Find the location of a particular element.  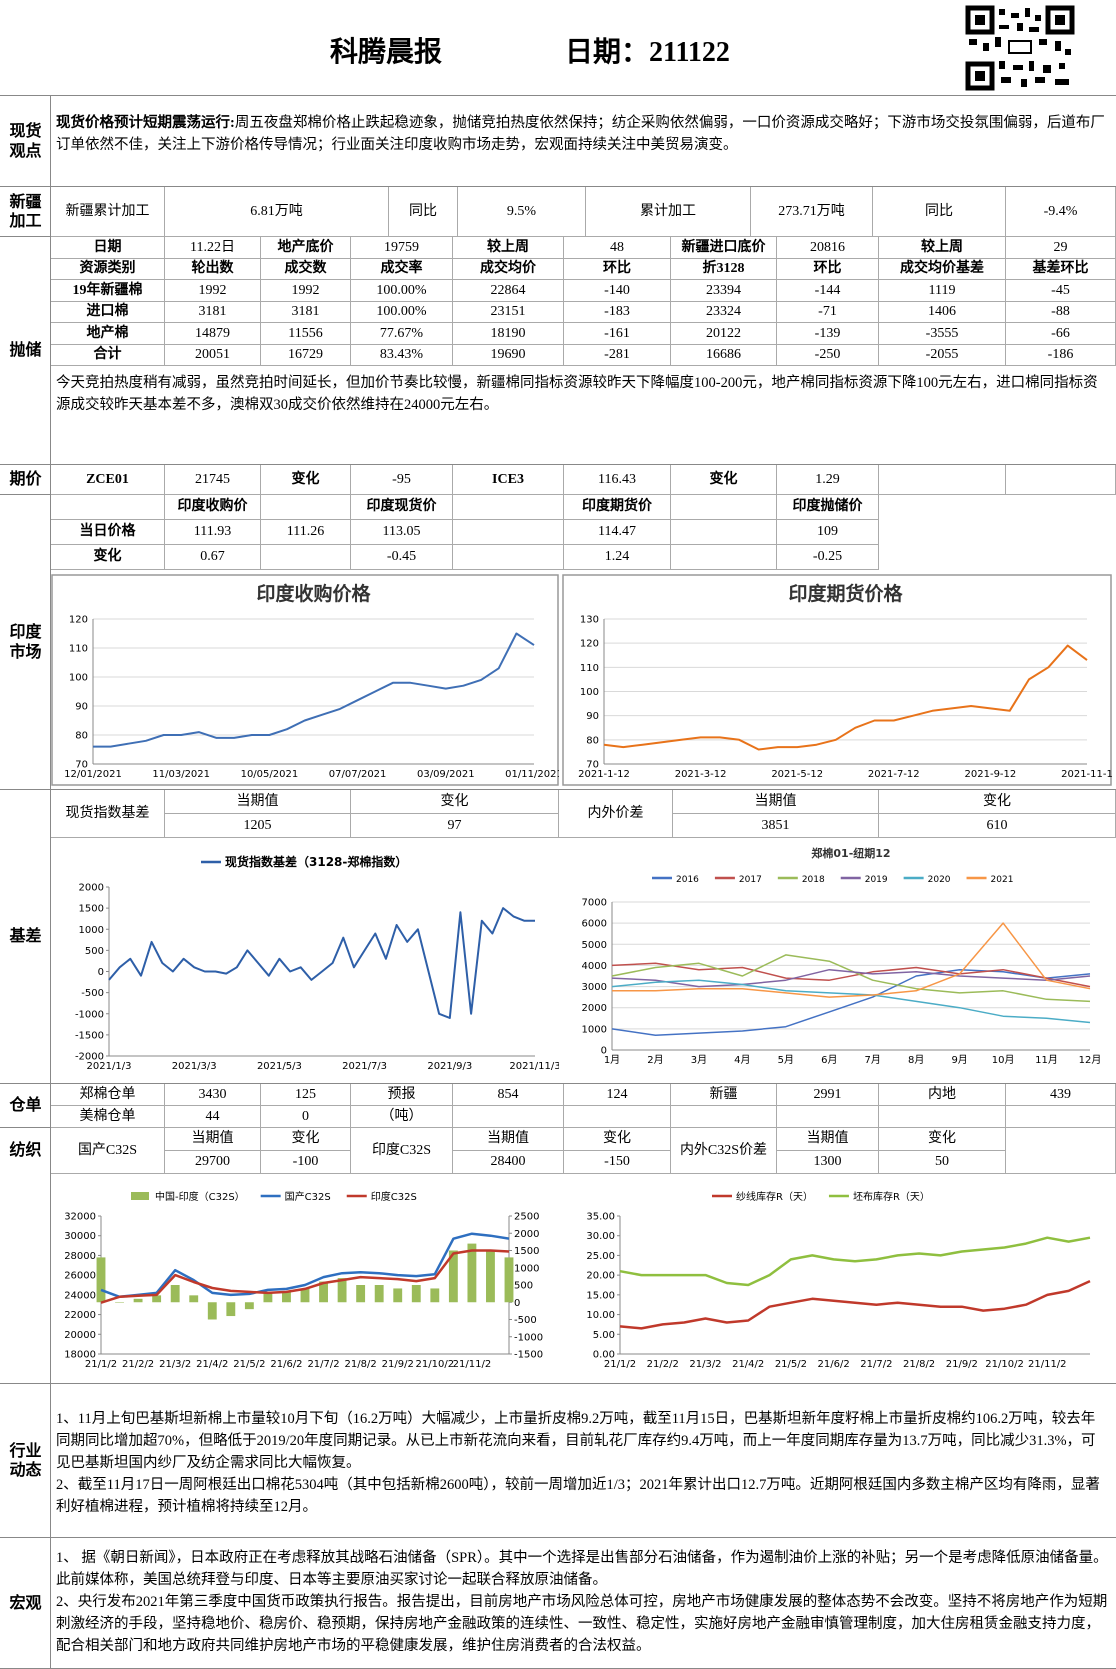

chart-title: 郑棉01-纽期12 is located at coordinates (850, 853).